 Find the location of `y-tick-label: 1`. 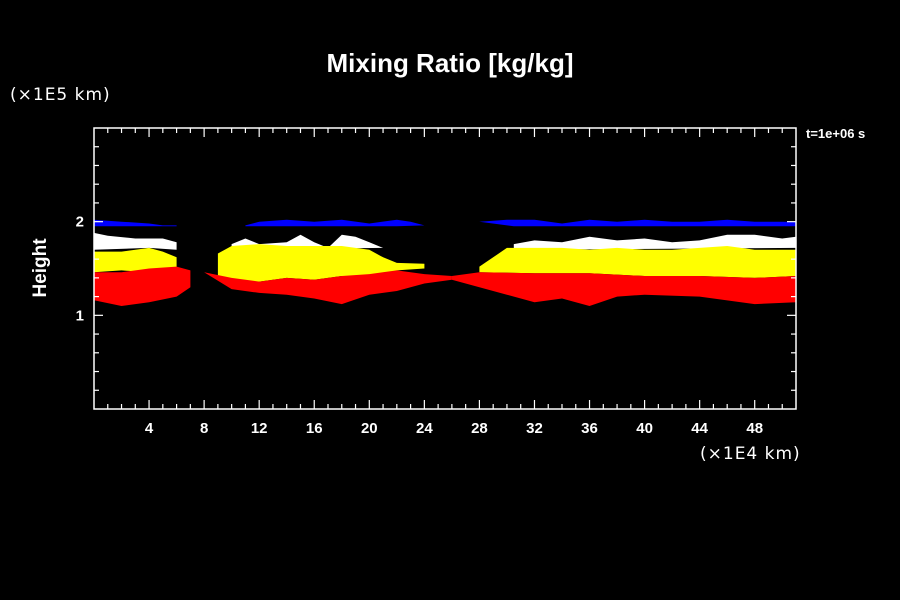

y-tick-label: 1 is located at coordinates (80, 315).